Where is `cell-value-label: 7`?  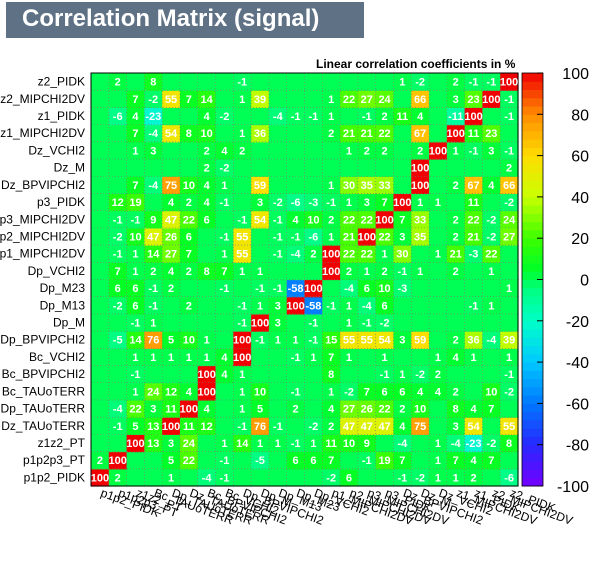
cell-value-label: 7 is located at coordinates (189, 255).